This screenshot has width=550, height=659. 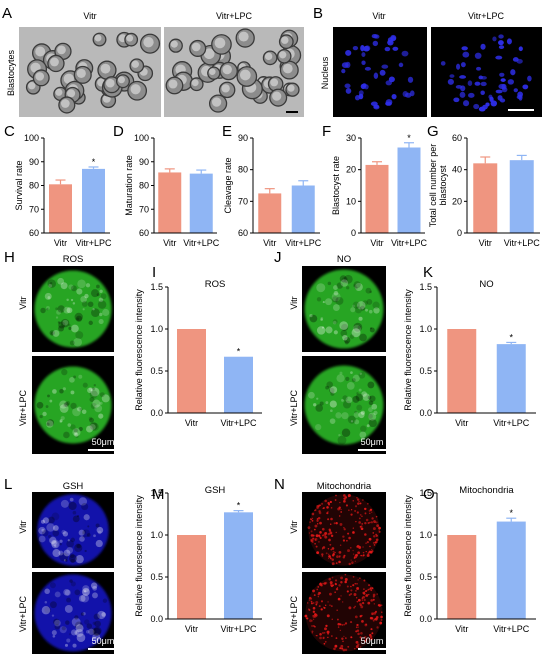 I want to click on x-tick-label: Vitr, so click(x=461, y=629).